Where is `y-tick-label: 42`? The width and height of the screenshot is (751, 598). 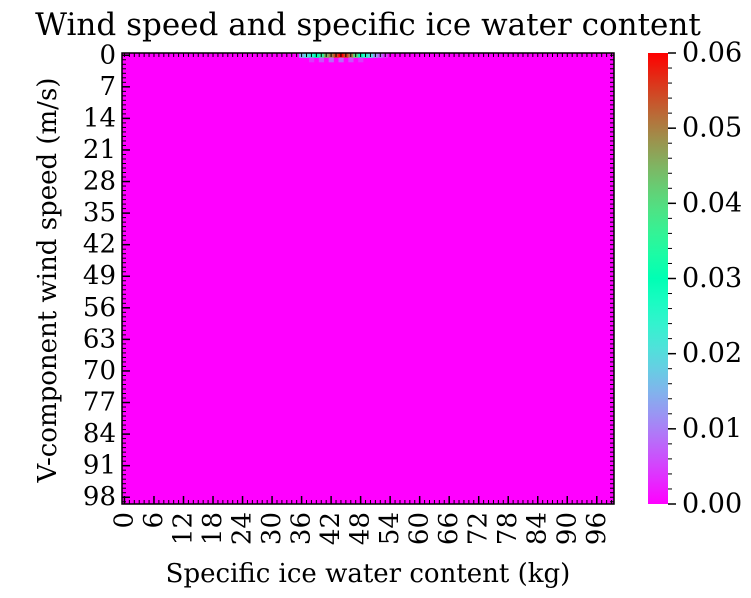 y-tick-label: 42 is located at coordinates (99, 245).